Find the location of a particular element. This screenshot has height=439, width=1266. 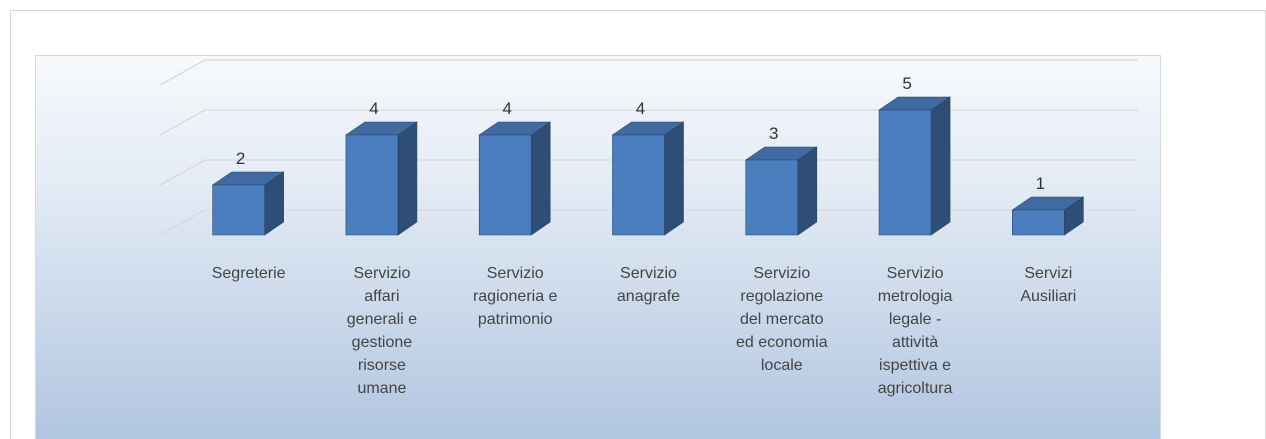

value-label: 2 is located at coordinates (240, 158).